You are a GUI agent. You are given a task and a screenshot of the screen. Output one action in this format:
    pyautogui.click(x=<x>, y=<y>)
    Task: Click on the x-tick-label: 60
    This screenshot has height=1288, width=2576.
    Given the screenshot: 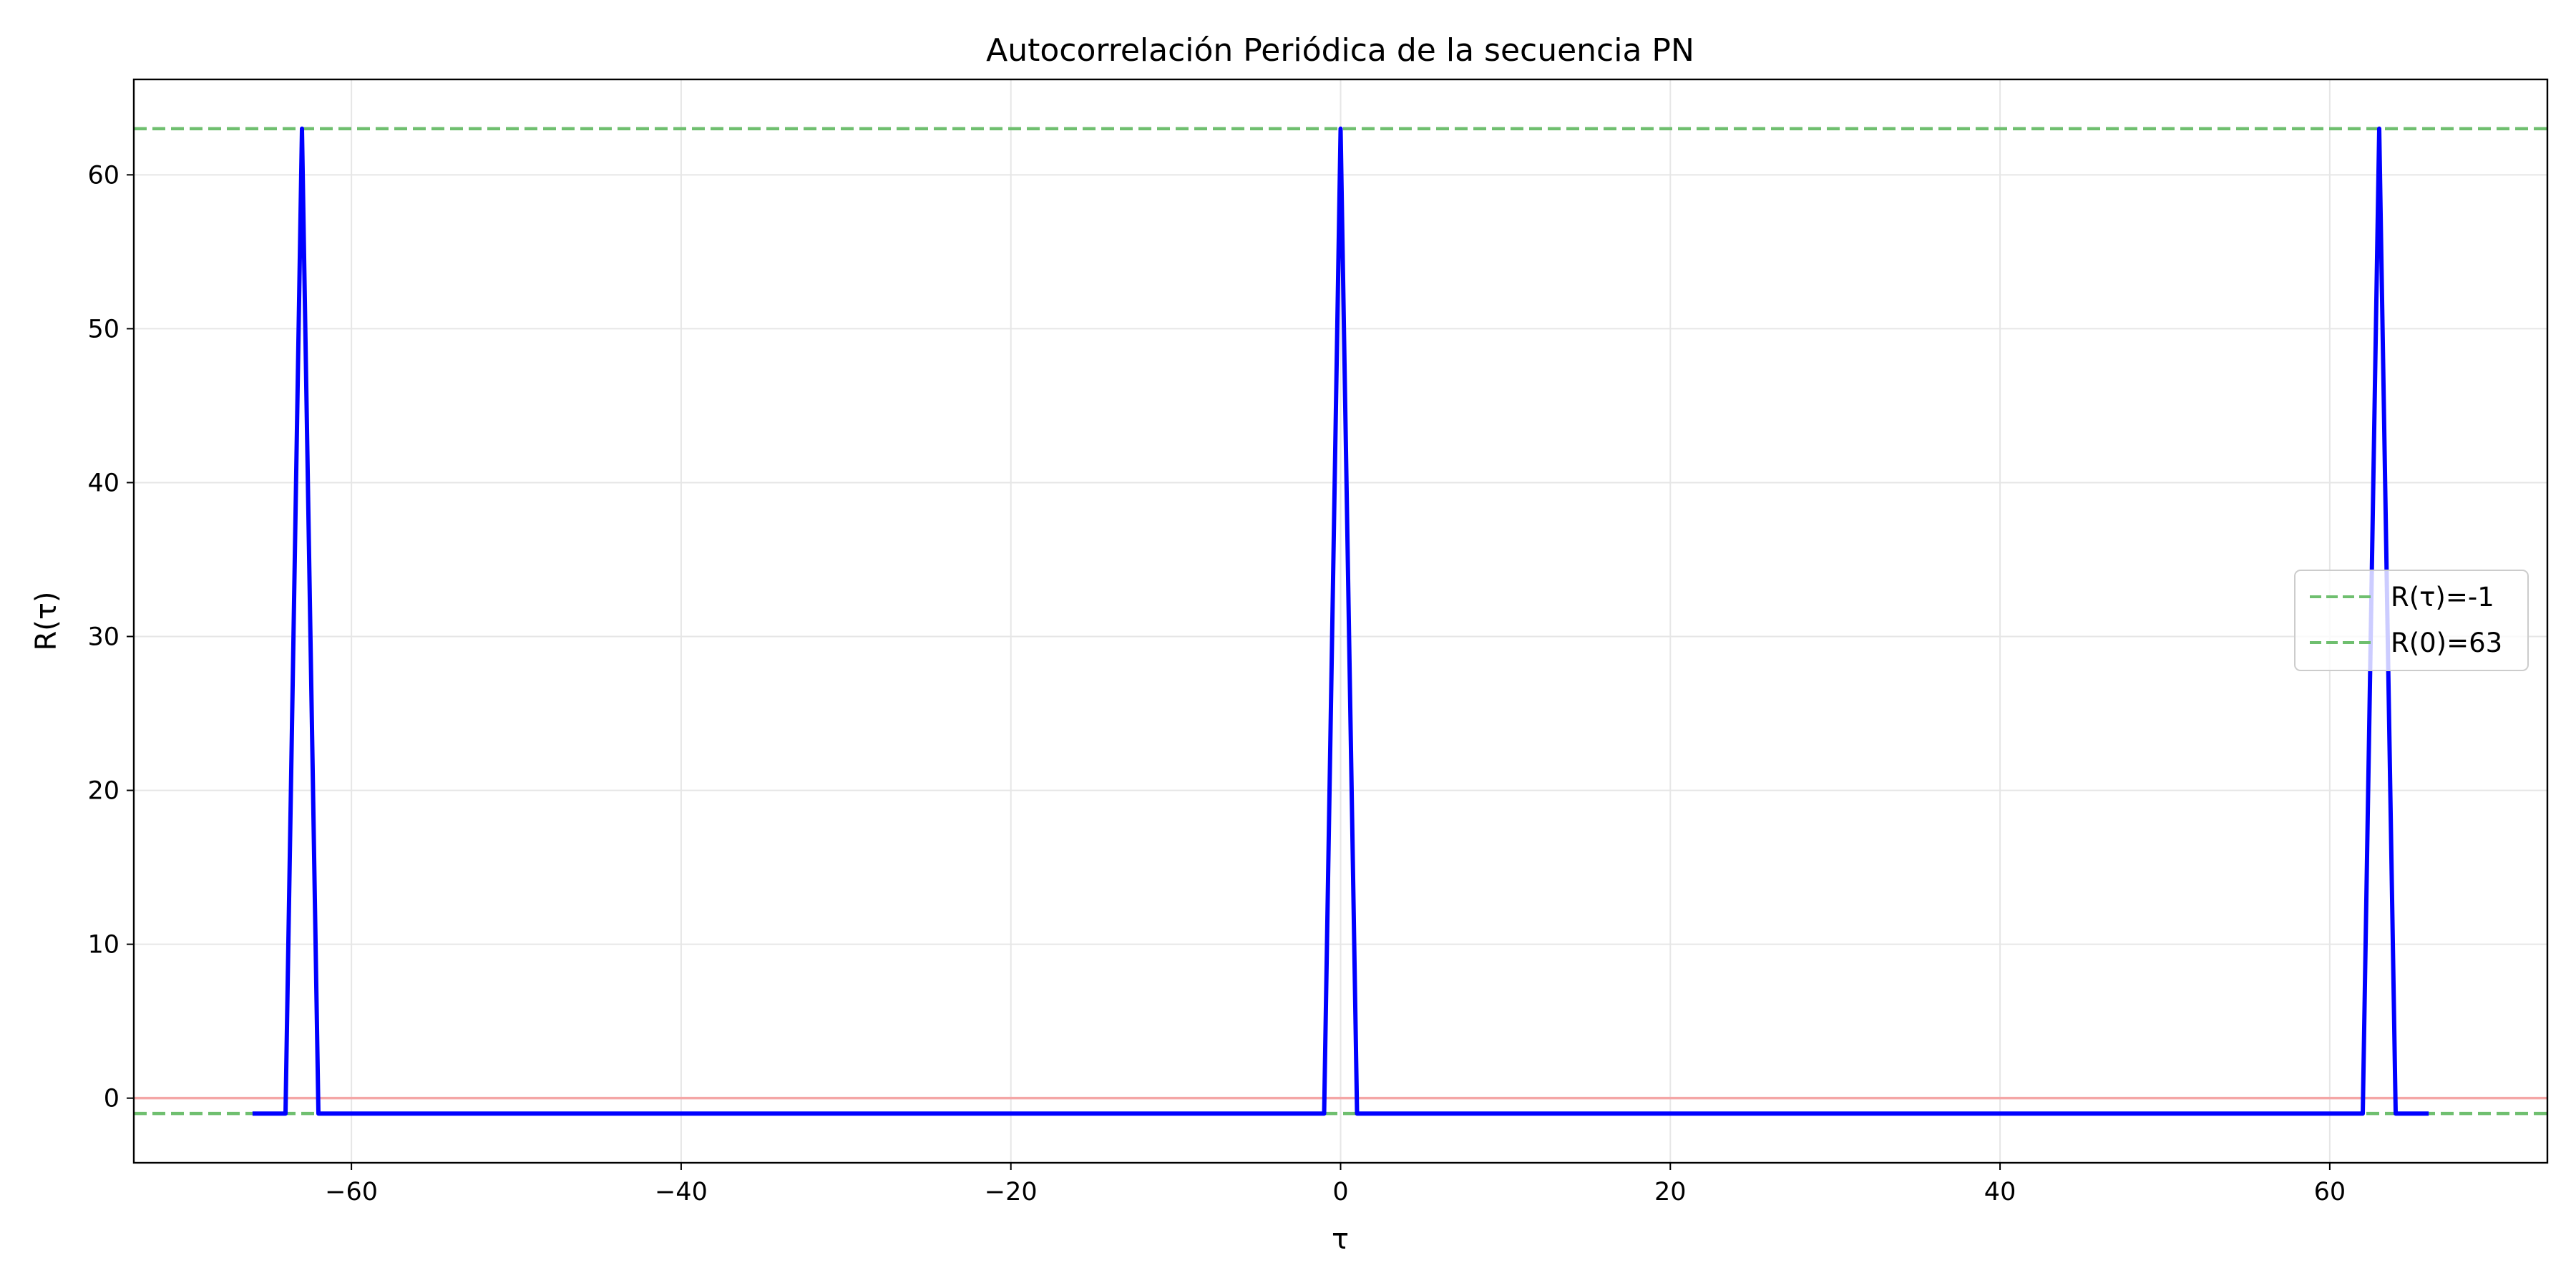 What is the action you would take?
    pyautogui.click(x=2330, y=1192)
    